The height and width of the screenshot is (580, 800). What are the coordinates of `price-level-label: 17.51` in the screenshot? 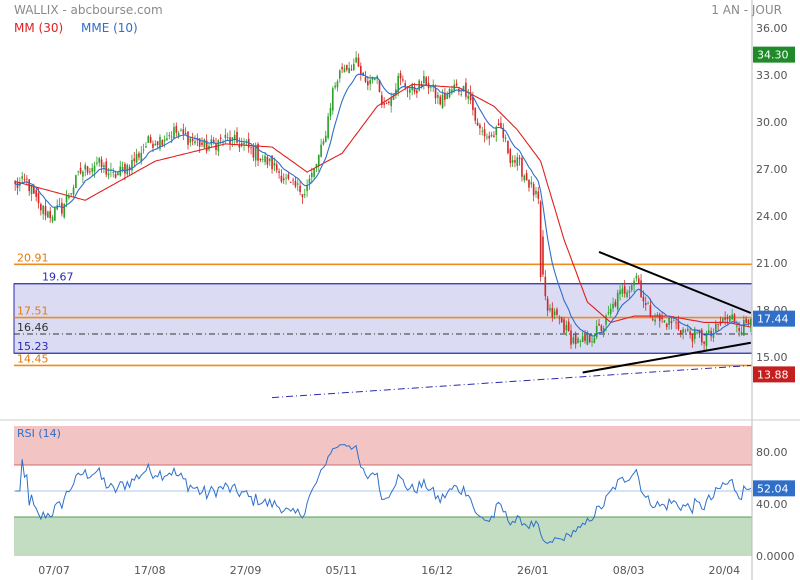 It's located at (33, 311).